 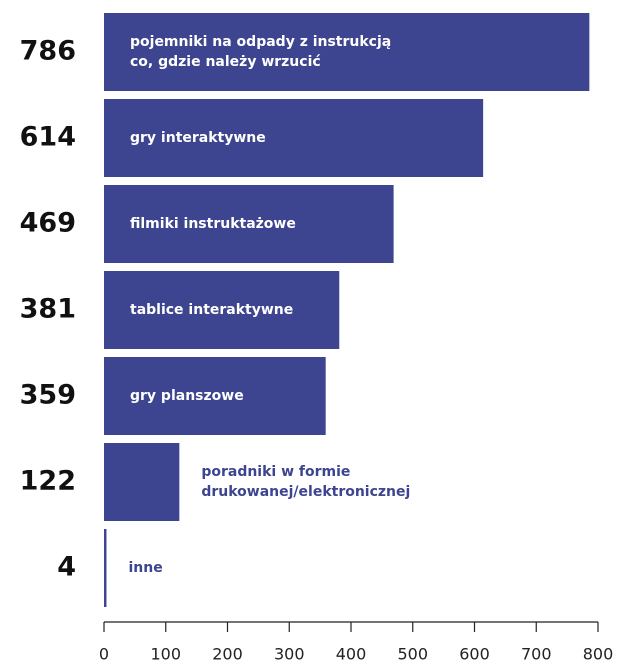 What do you see at coordinates (48, 51) in the screenshot?
I see `value-label: 786` at bounding box center [48, 51].